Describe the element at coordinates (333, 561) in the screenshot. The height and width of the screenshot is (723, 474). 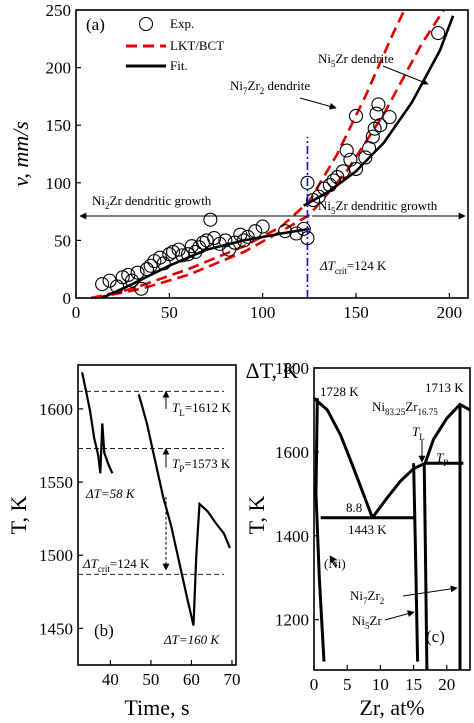
I see `arrow-ni` at that location.